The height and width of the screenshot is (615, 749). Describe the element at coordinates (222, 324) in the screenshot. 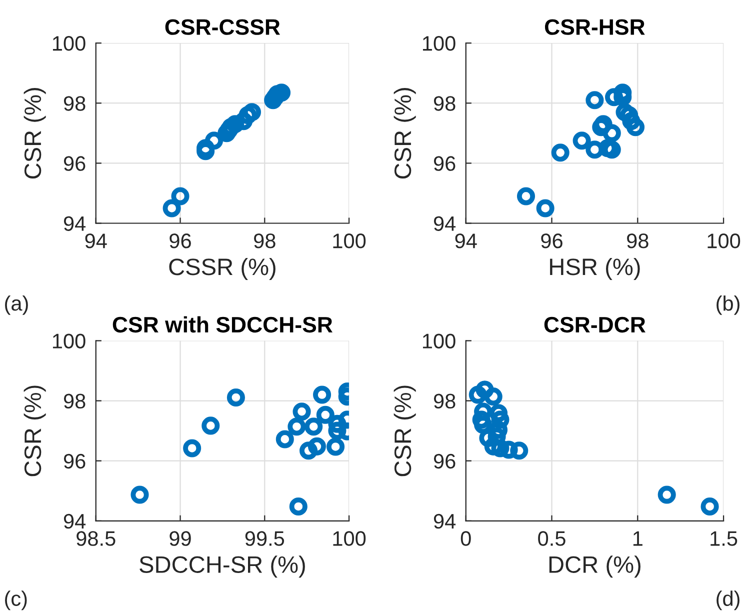

I see `chart-title: CSR with SDCCH-SR` at that location.